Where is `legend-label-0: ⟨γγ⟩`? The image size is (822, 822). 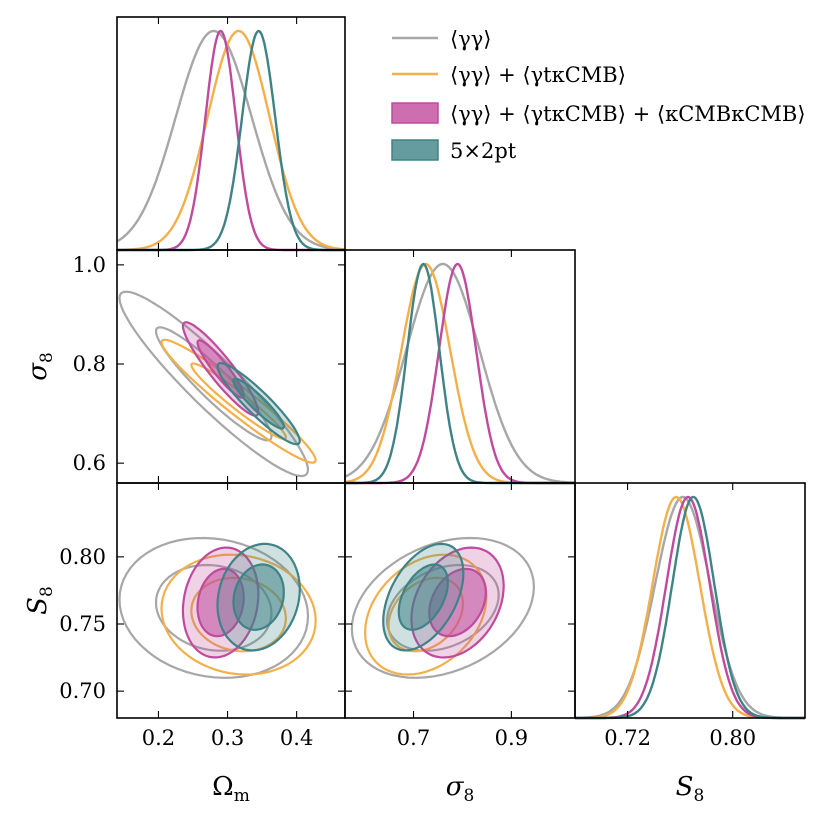
legend-label-0: ⟨γγ⟩ is located at coordinates (471, 39).